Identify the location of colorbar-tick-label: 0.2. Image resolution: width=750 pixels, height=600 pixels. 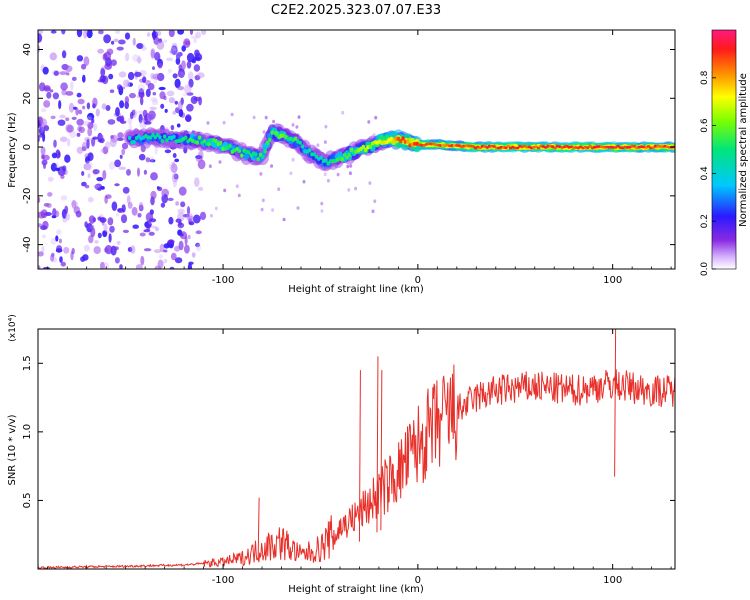
(705, 221).